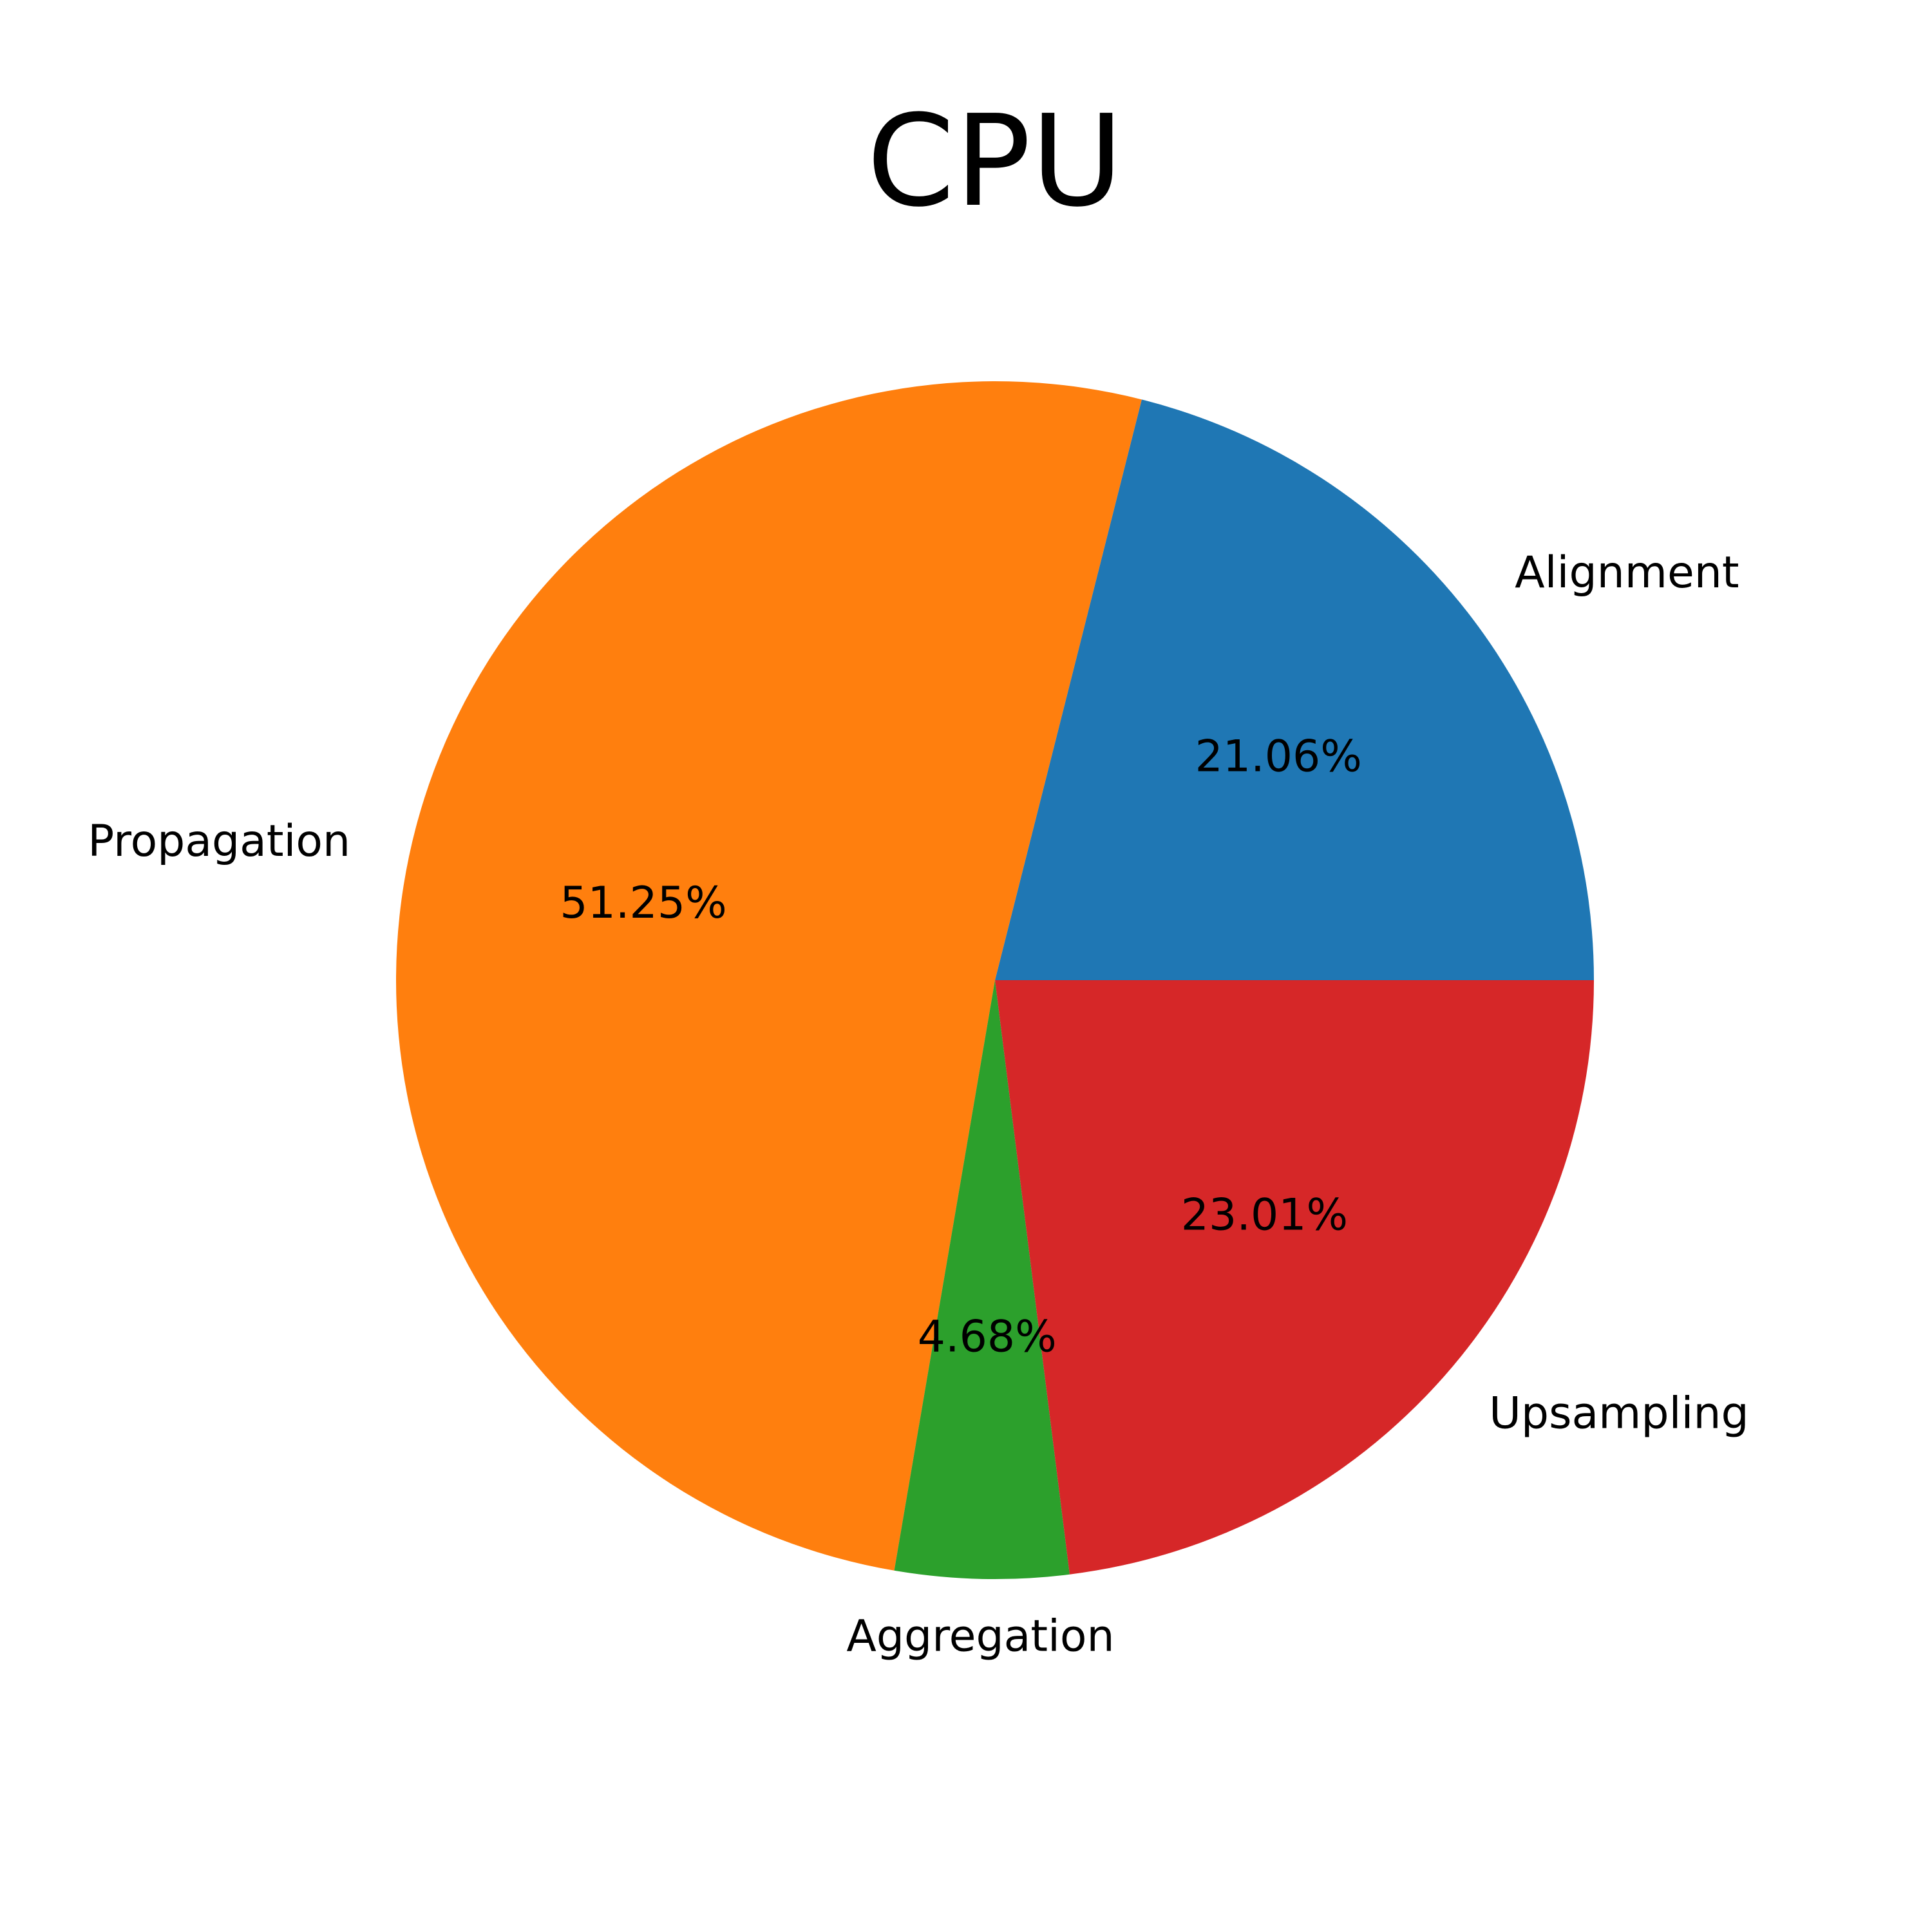 Image resolution: width=1932 pixels, height=1932 pixels. I want to click on slice-label-upsampling: Upsampling, so click(1618, 1413).